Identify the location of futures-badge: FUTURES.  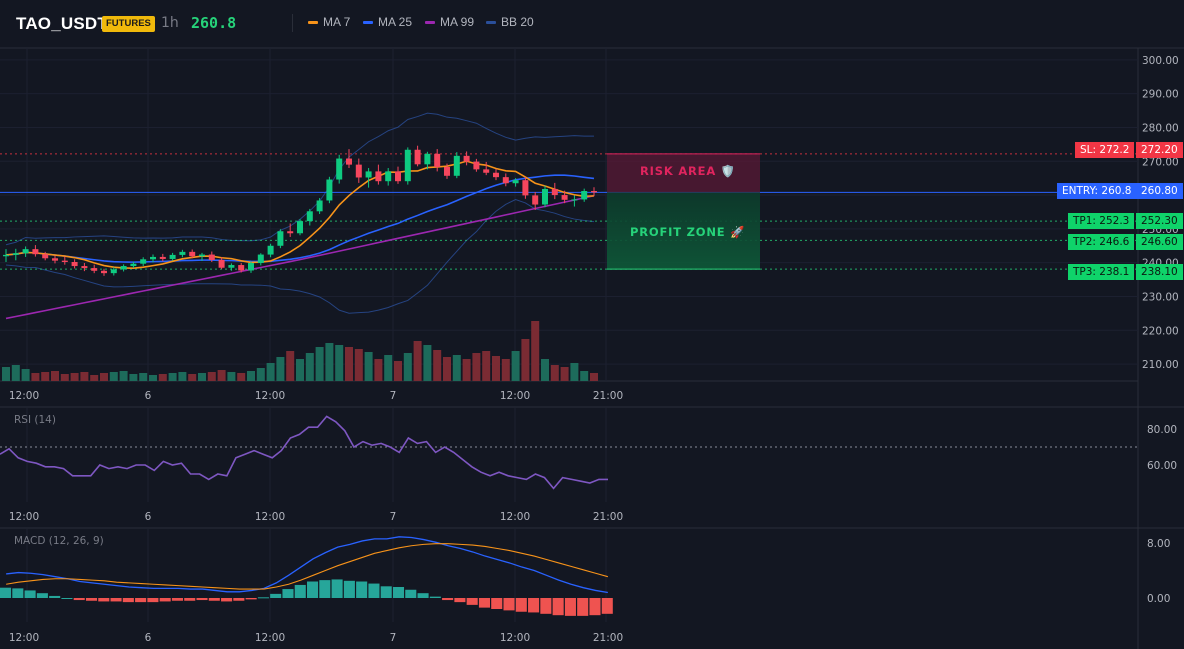
(128, 24).